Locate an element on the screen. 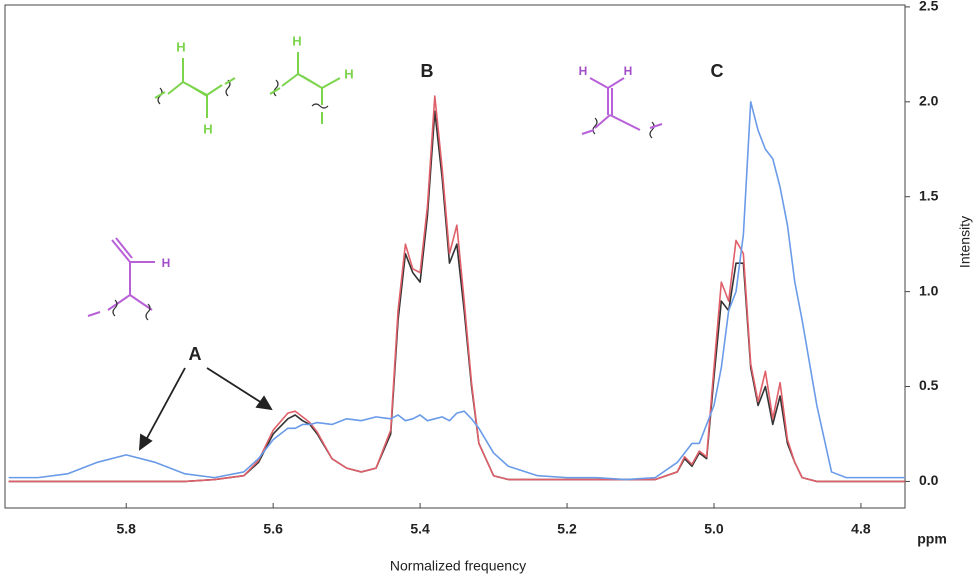 The image size is (979, 580). x-axis-title: Normalized frequency is located at coordinates (458, 566).